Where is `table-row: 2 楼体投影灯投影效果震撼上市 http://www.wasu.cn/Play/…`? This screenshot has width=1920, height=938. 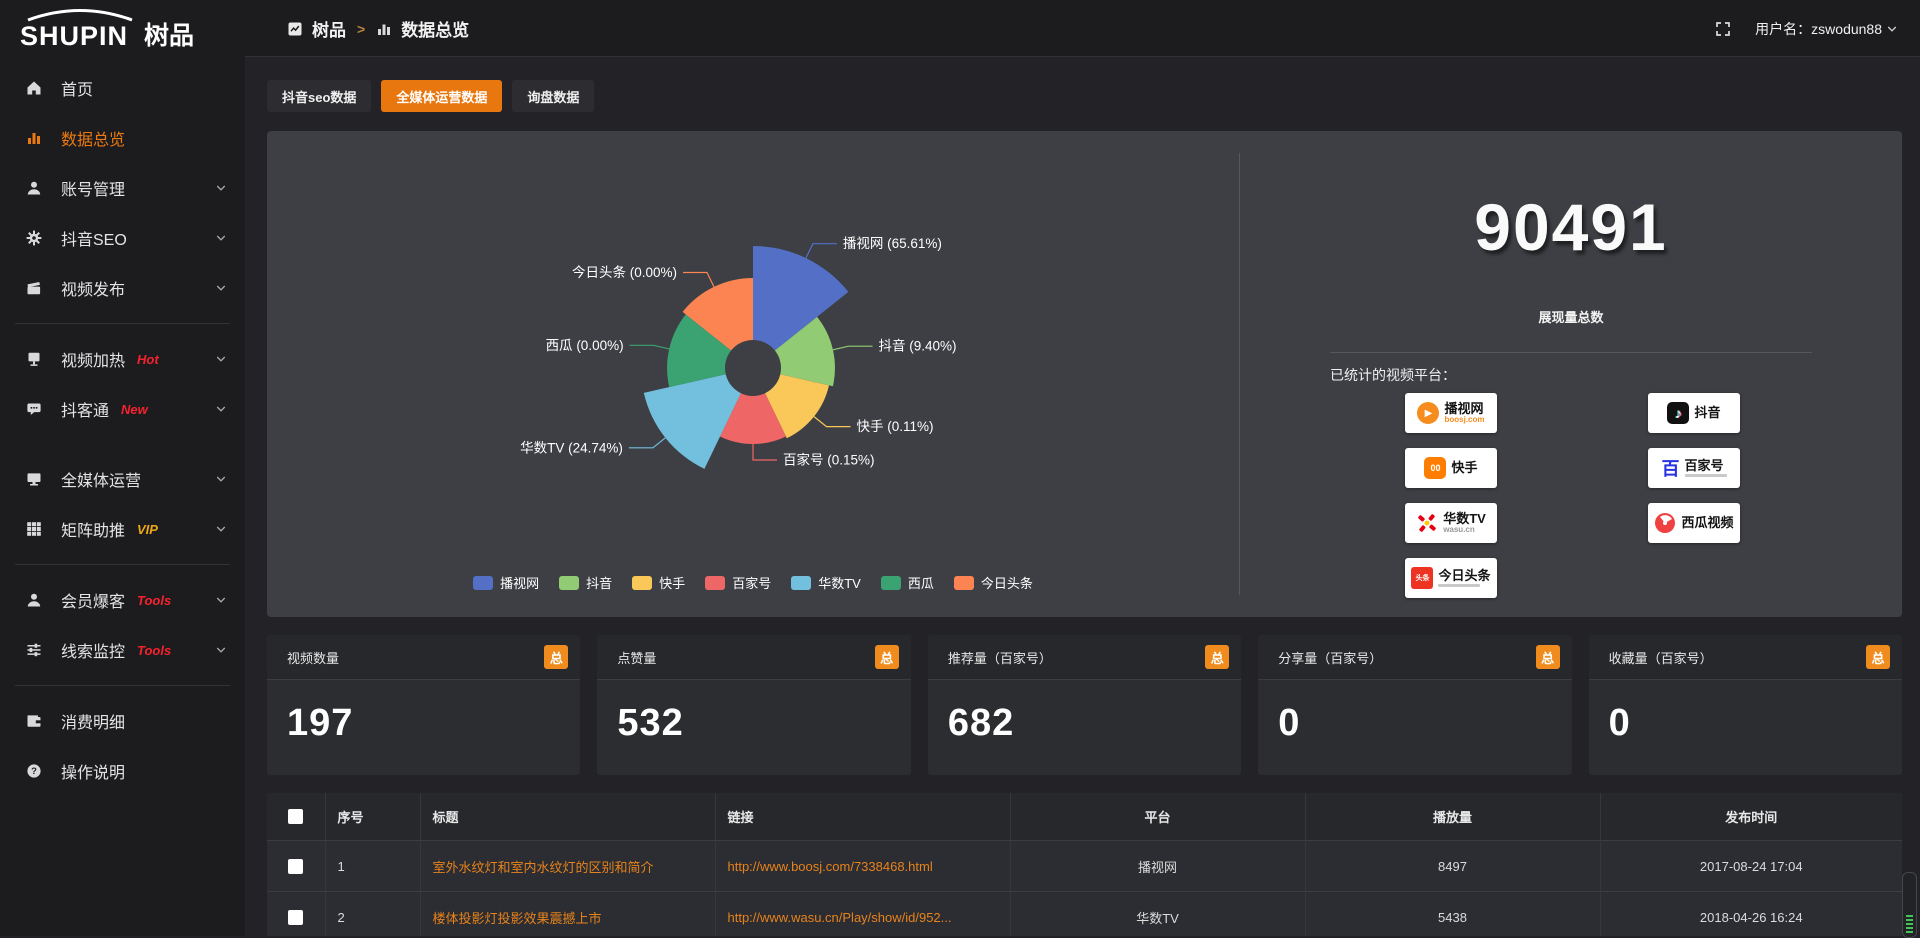
table-row: 2 楼体投影灯投影效果震撼上市 http://www.wasu.cn/Play/… is located at coordinates (1084, 913).